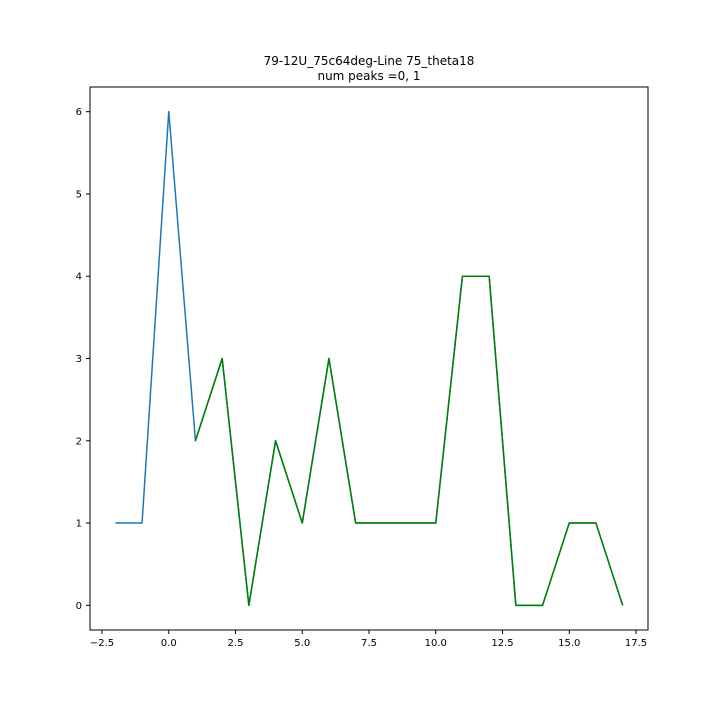 This screenshot has width=720, height=720. I want to click on x-tick-label: 2.5, so click(236, 643).